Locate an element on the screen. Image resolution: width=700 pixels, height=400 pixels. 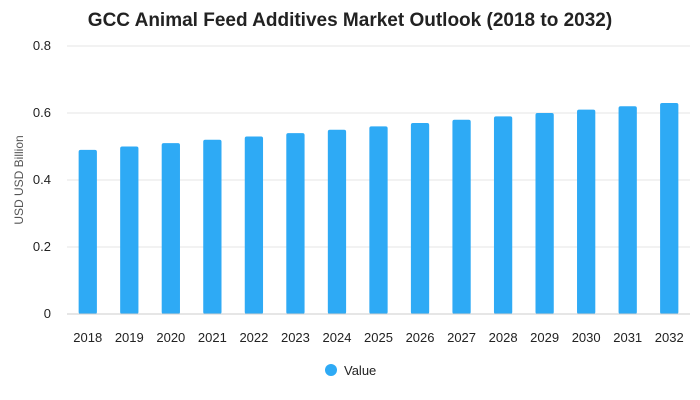
x-tick-label: 2023 is located at coordinates (295, 337).